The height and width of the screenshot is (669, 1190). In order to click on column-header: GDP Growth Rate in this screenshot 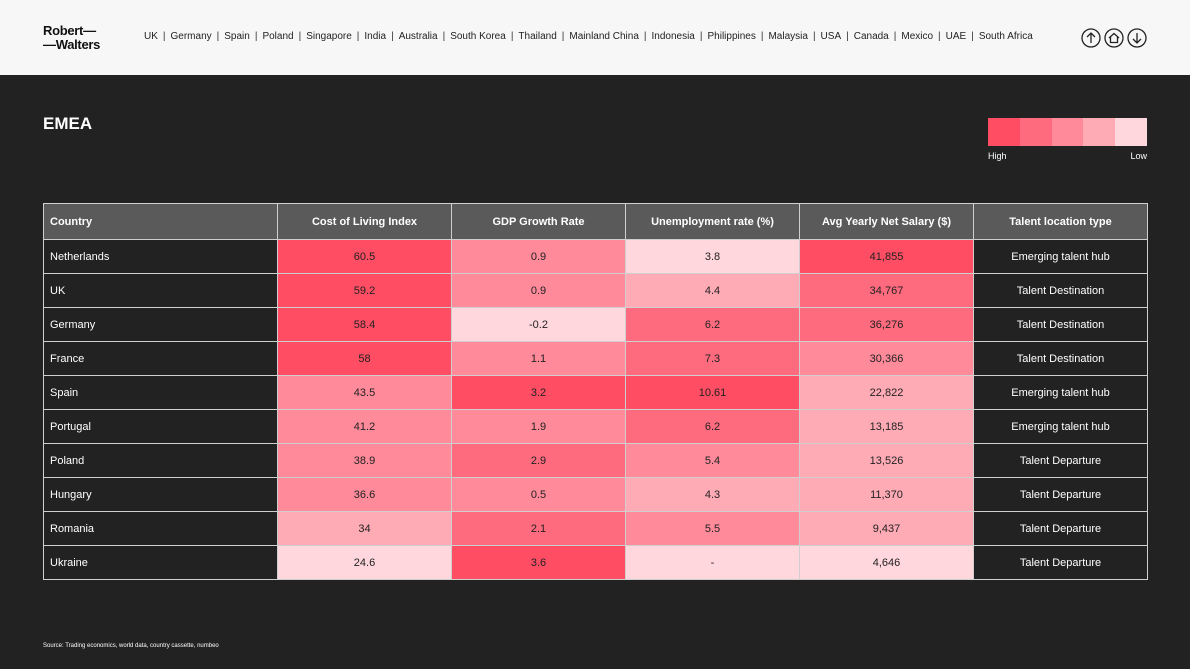, I will do `click(538, 221)`.